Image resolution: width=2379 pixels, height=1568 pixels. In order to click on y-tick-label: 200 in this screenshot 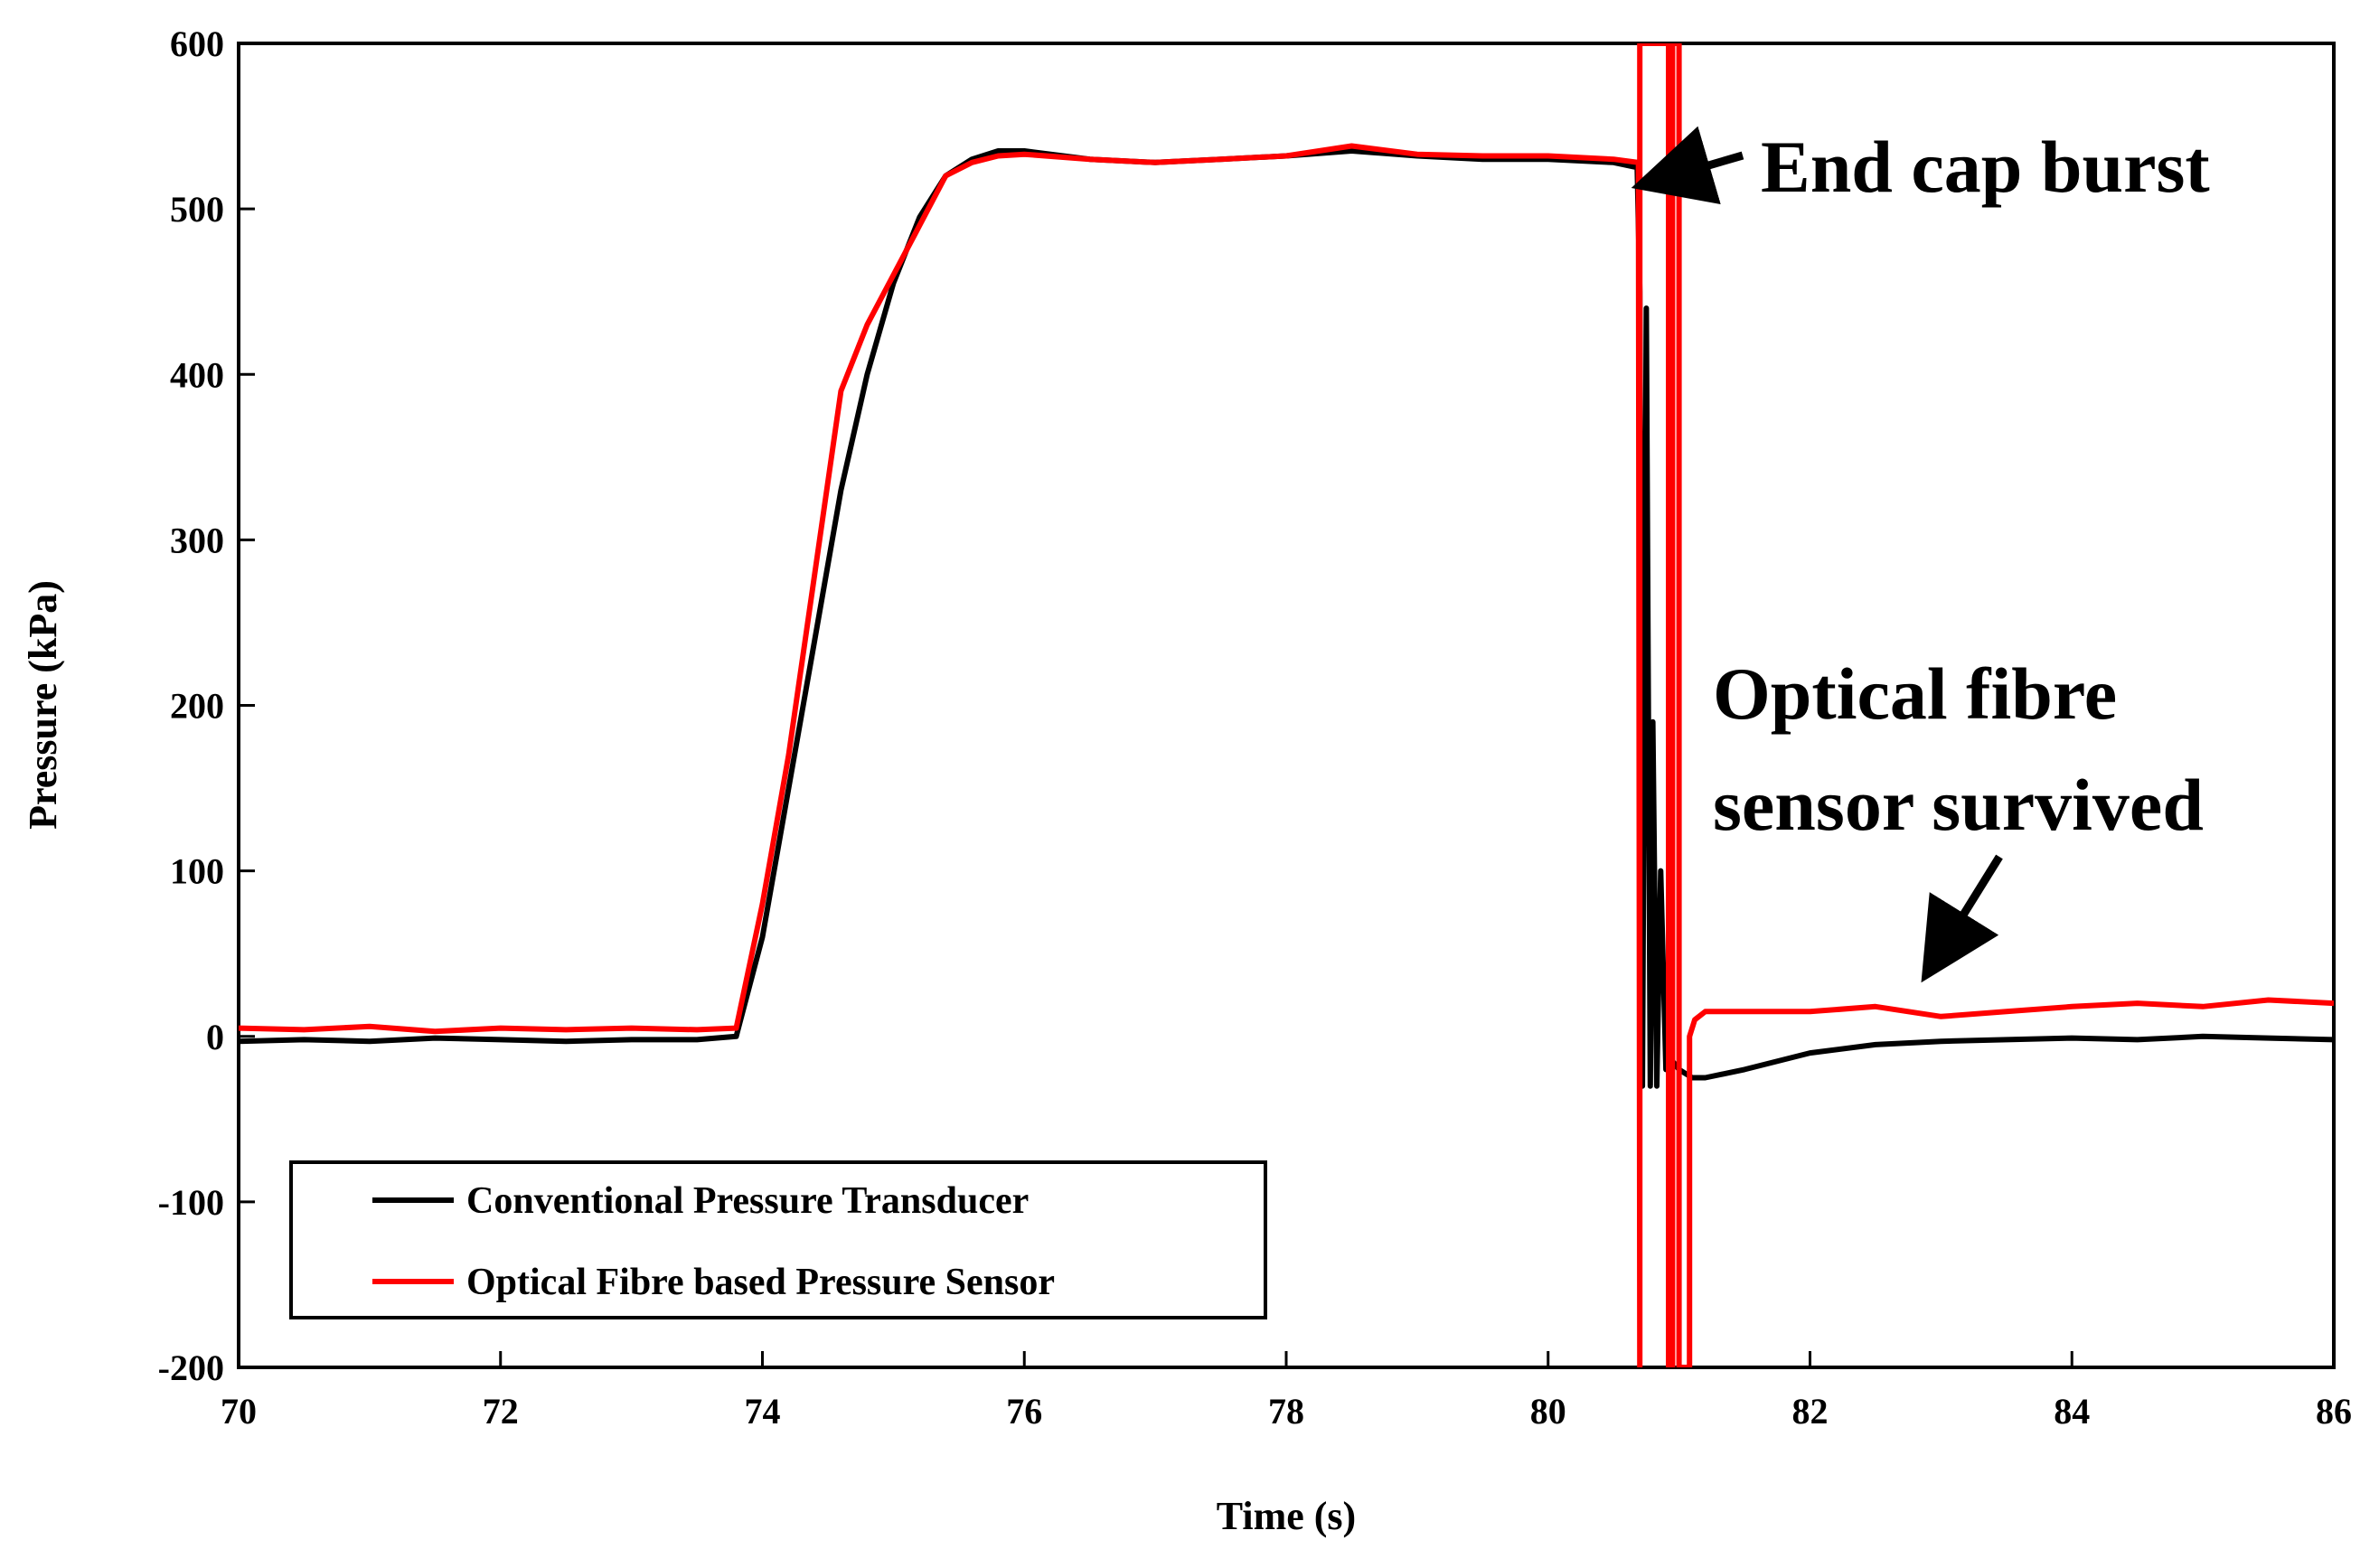, I will do `click(197, 706)`.